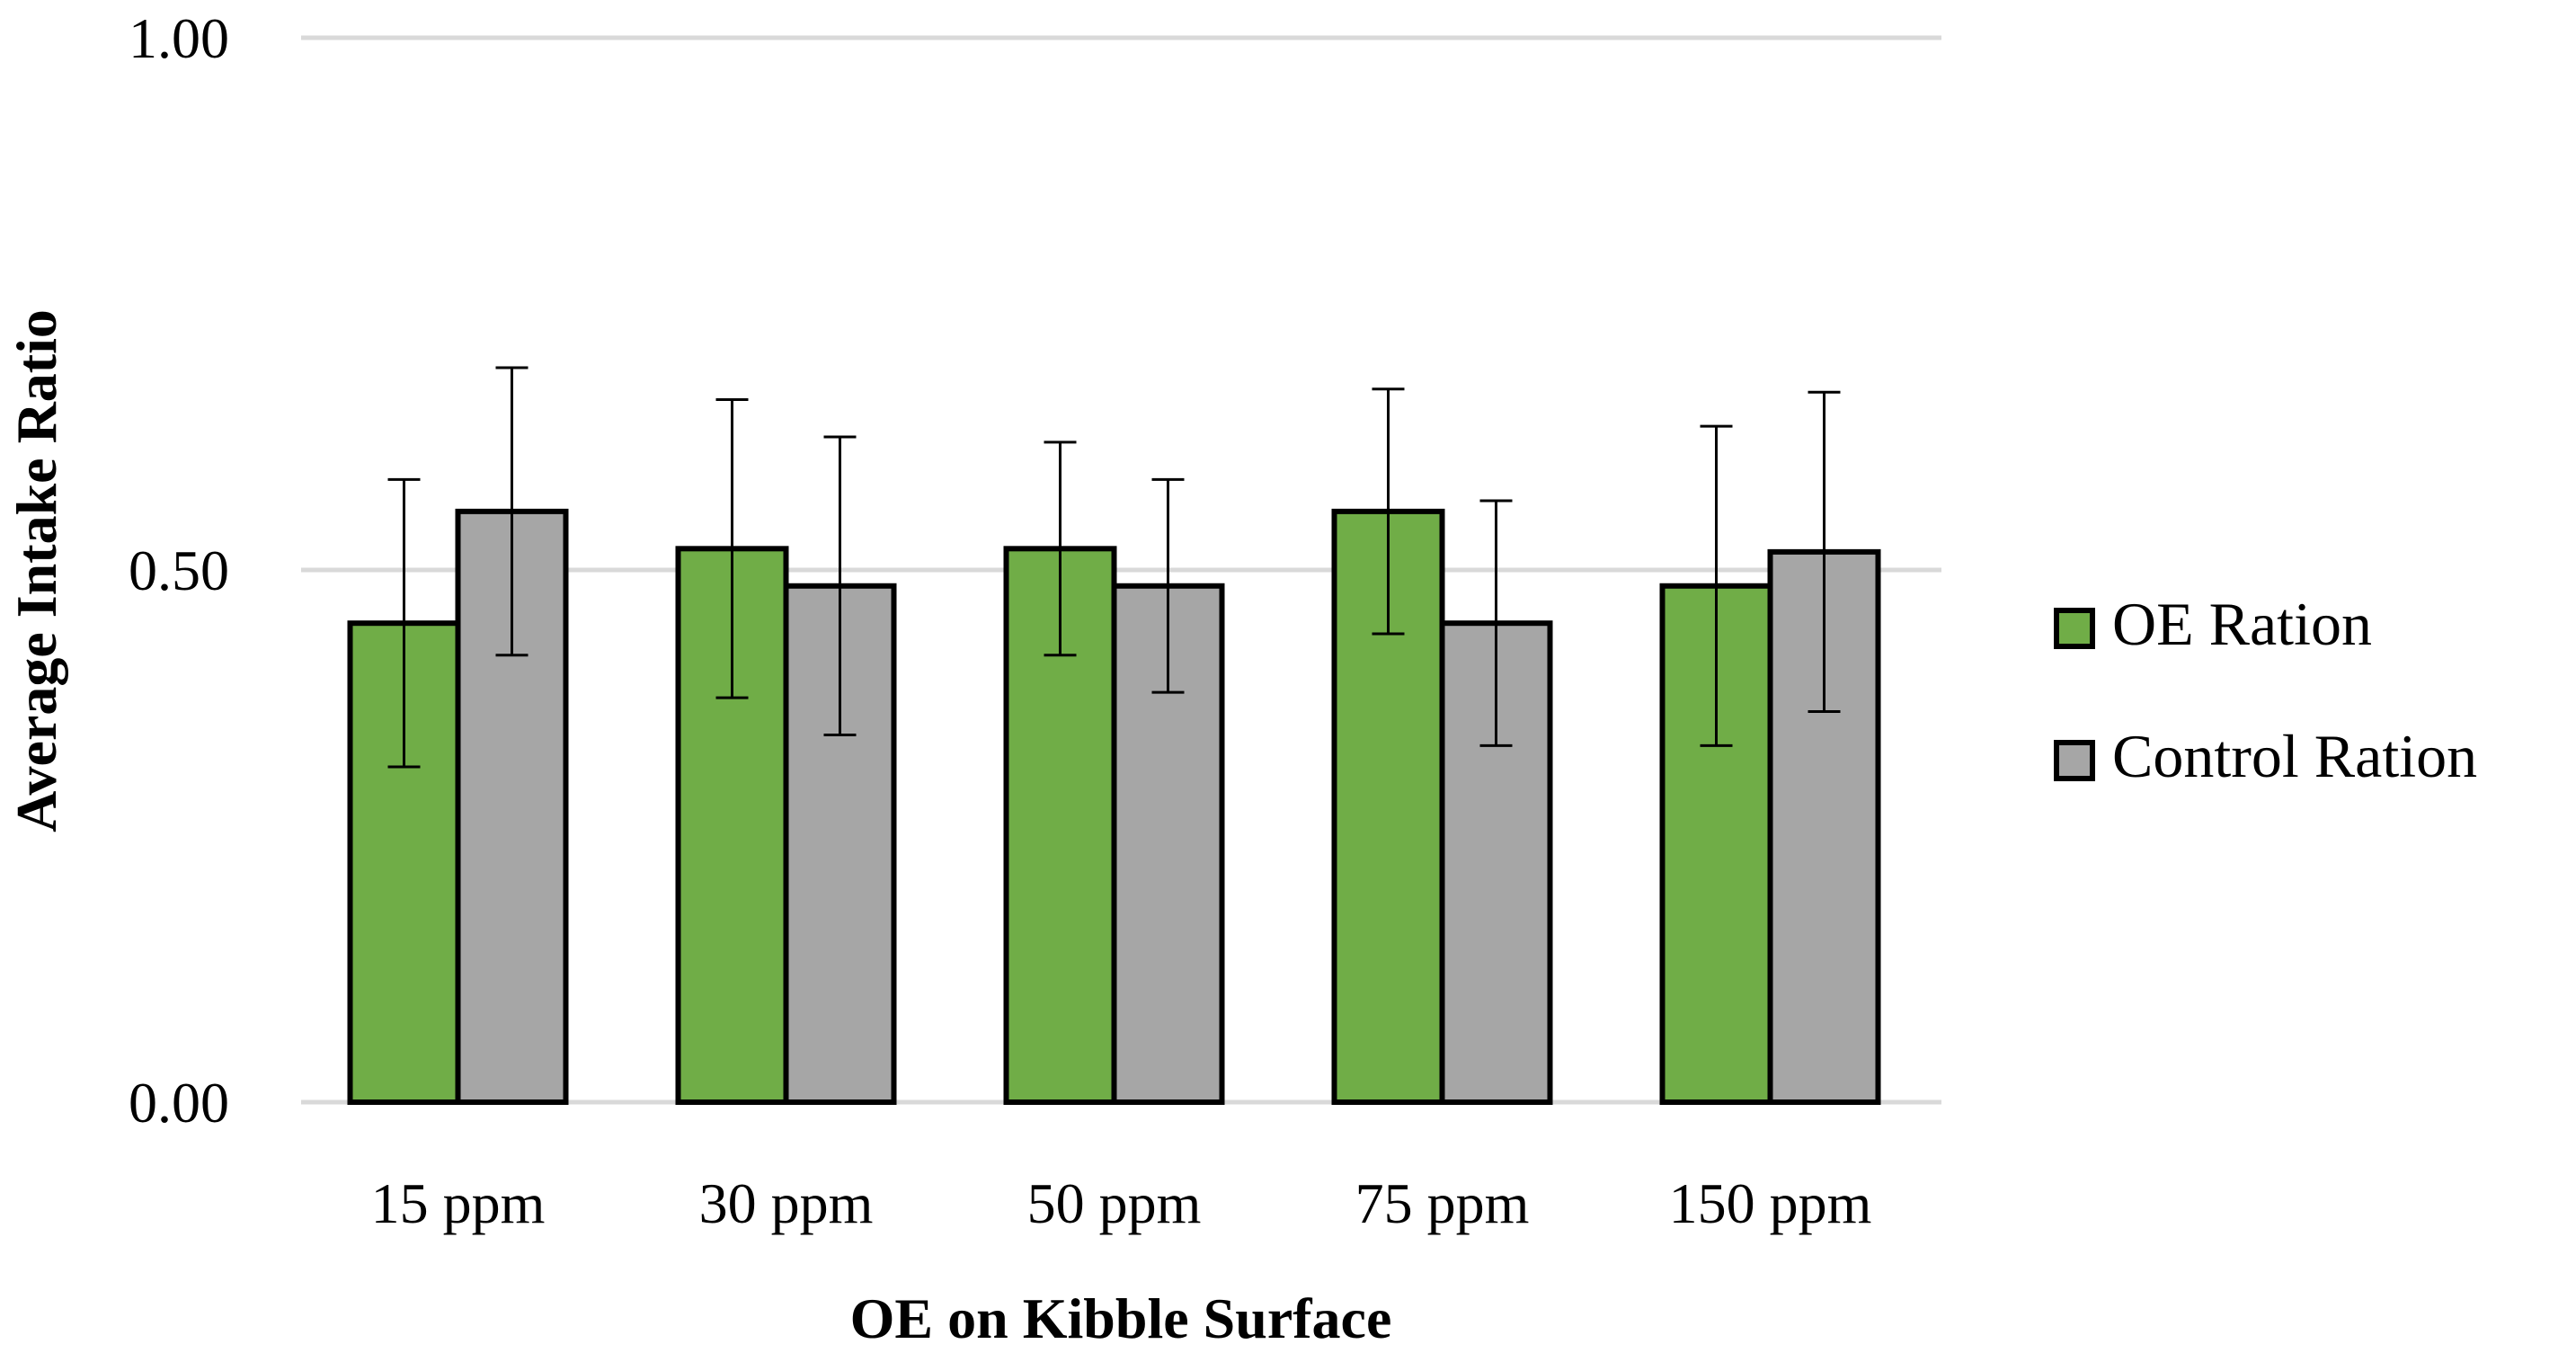  Describe the element at coordinates (36, 571) in the screenshot. I see `y-axis-title: Average Intake Ratio` at that location.